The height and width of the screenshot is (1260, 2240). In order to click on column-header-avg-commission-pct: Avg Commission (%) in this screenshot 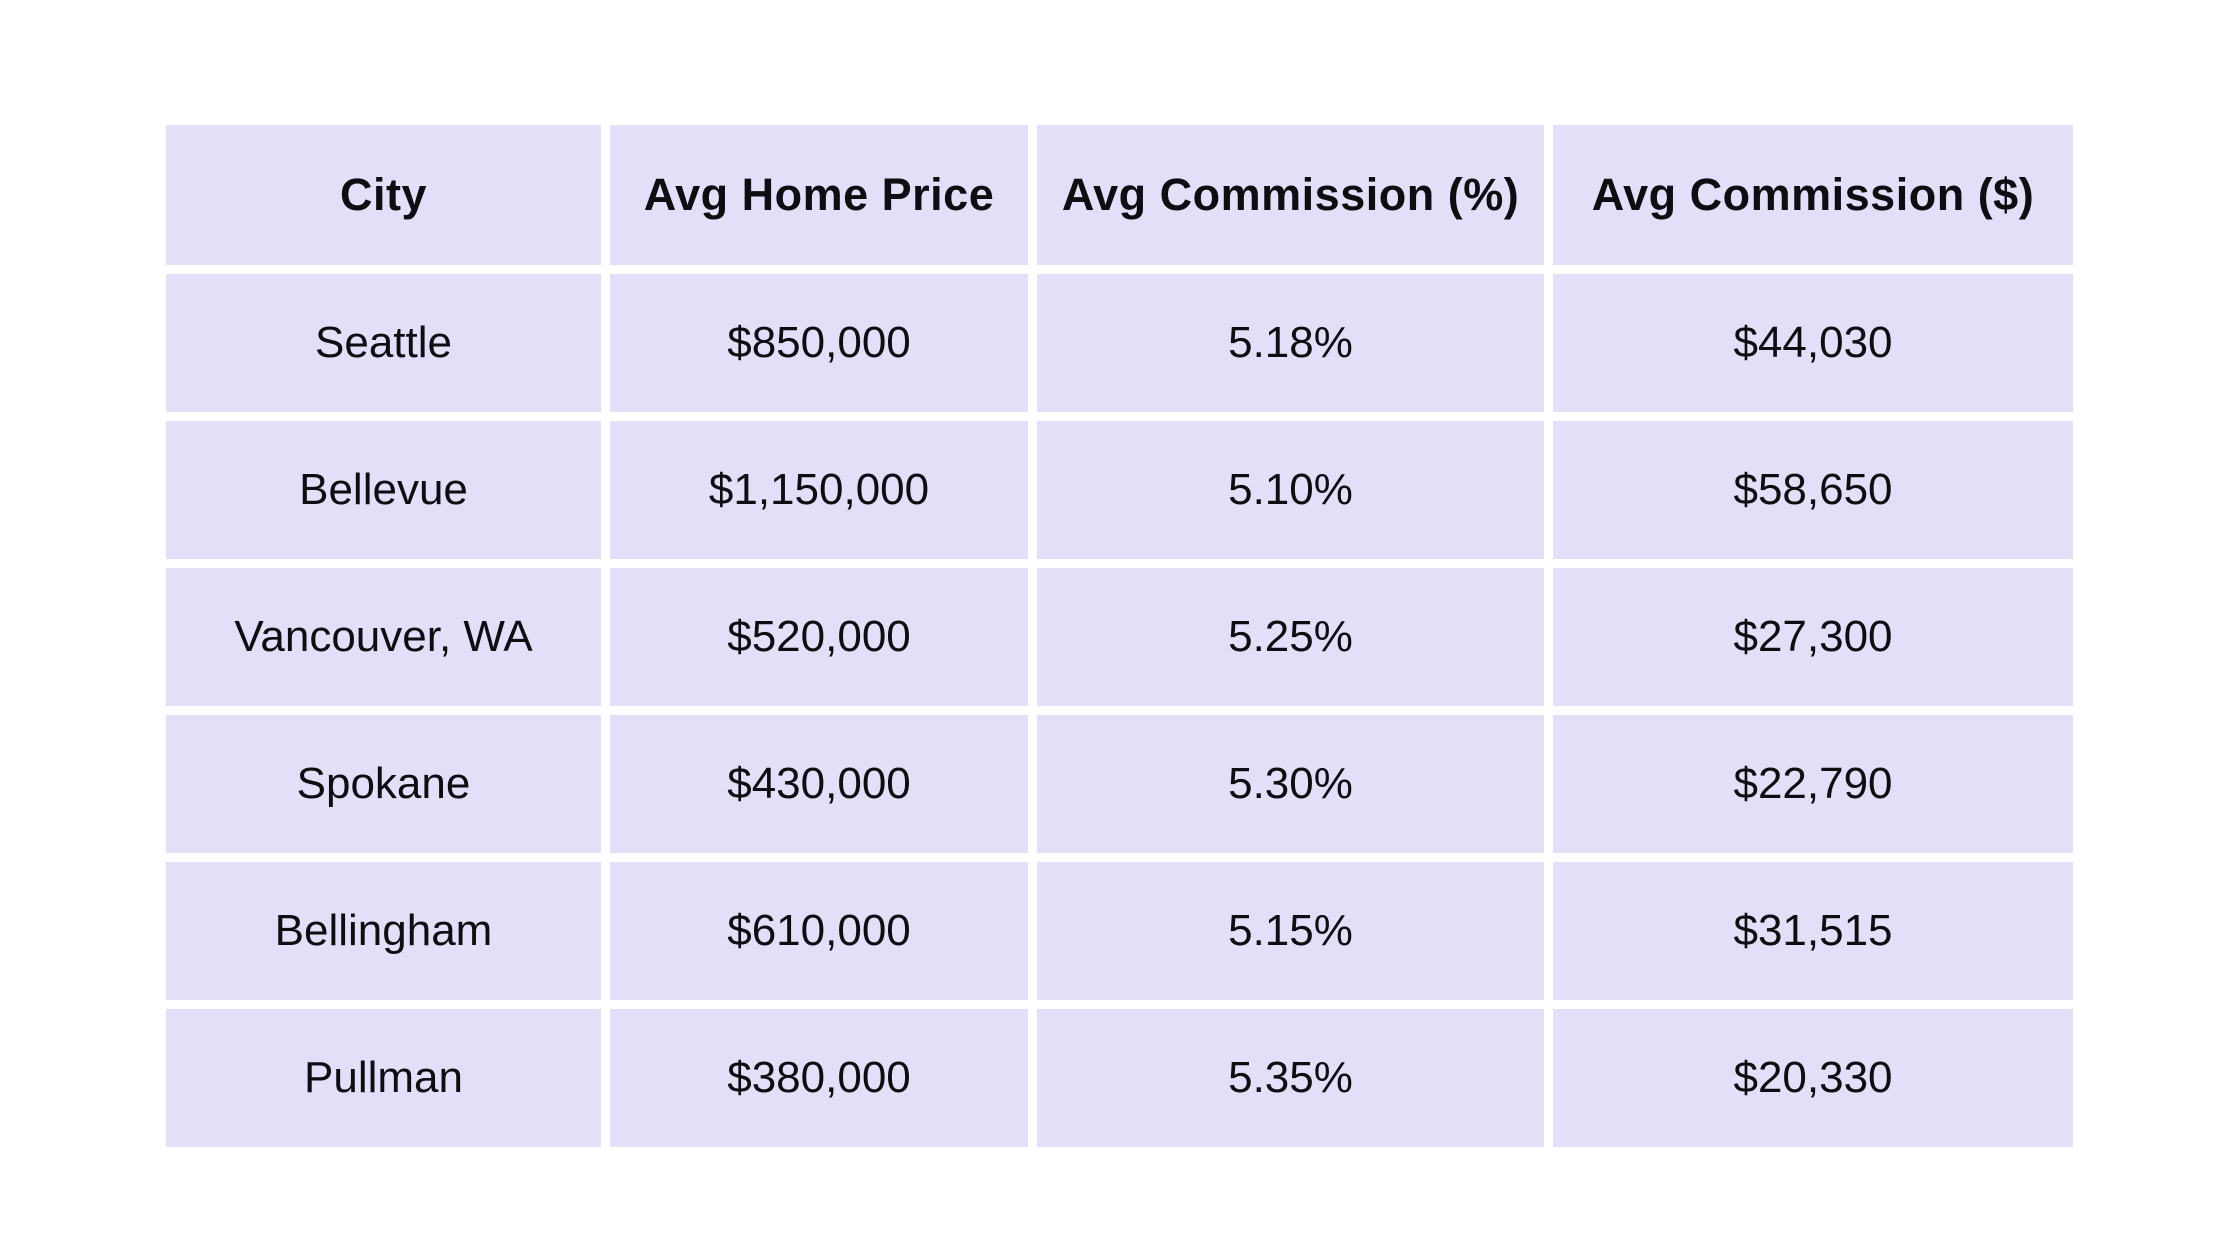, I will do `click(1290, 195)`.